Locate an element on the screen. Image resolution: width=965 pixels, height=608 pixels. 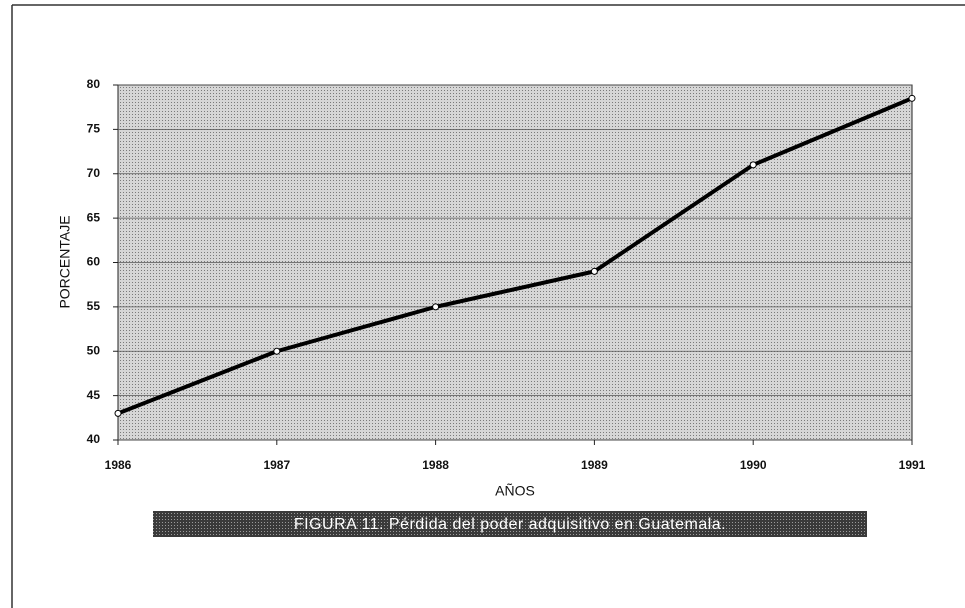
caption-box is located at coordinates (510, 524).